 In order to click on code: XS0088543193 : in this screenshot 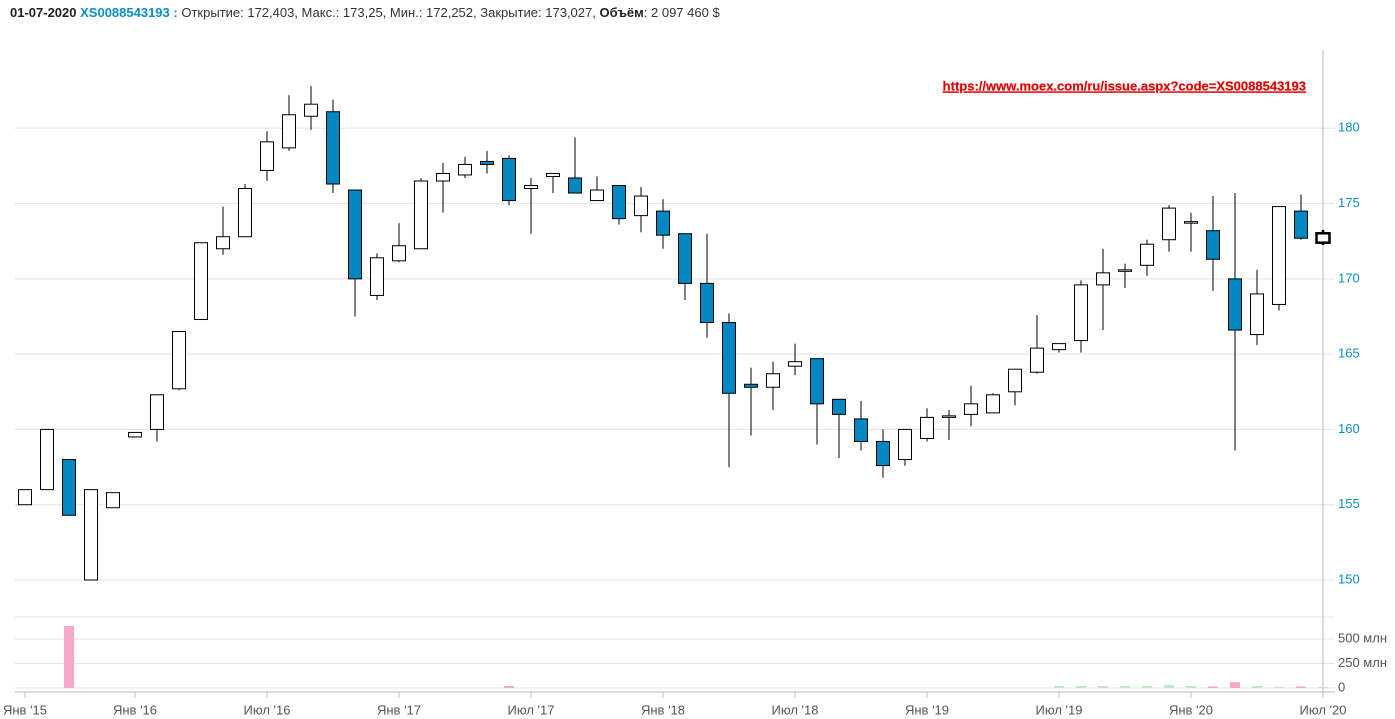, I will do `click(129, 12)`.